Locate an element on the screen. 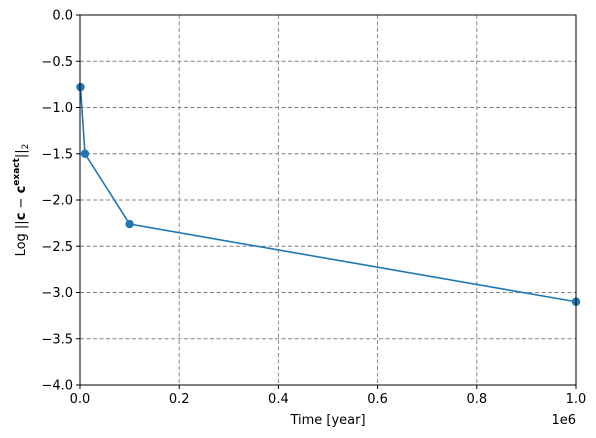 The height and width of the screenshot is (438, 596). x-tick-label: 0.6 is located at coordinates (377, 399).